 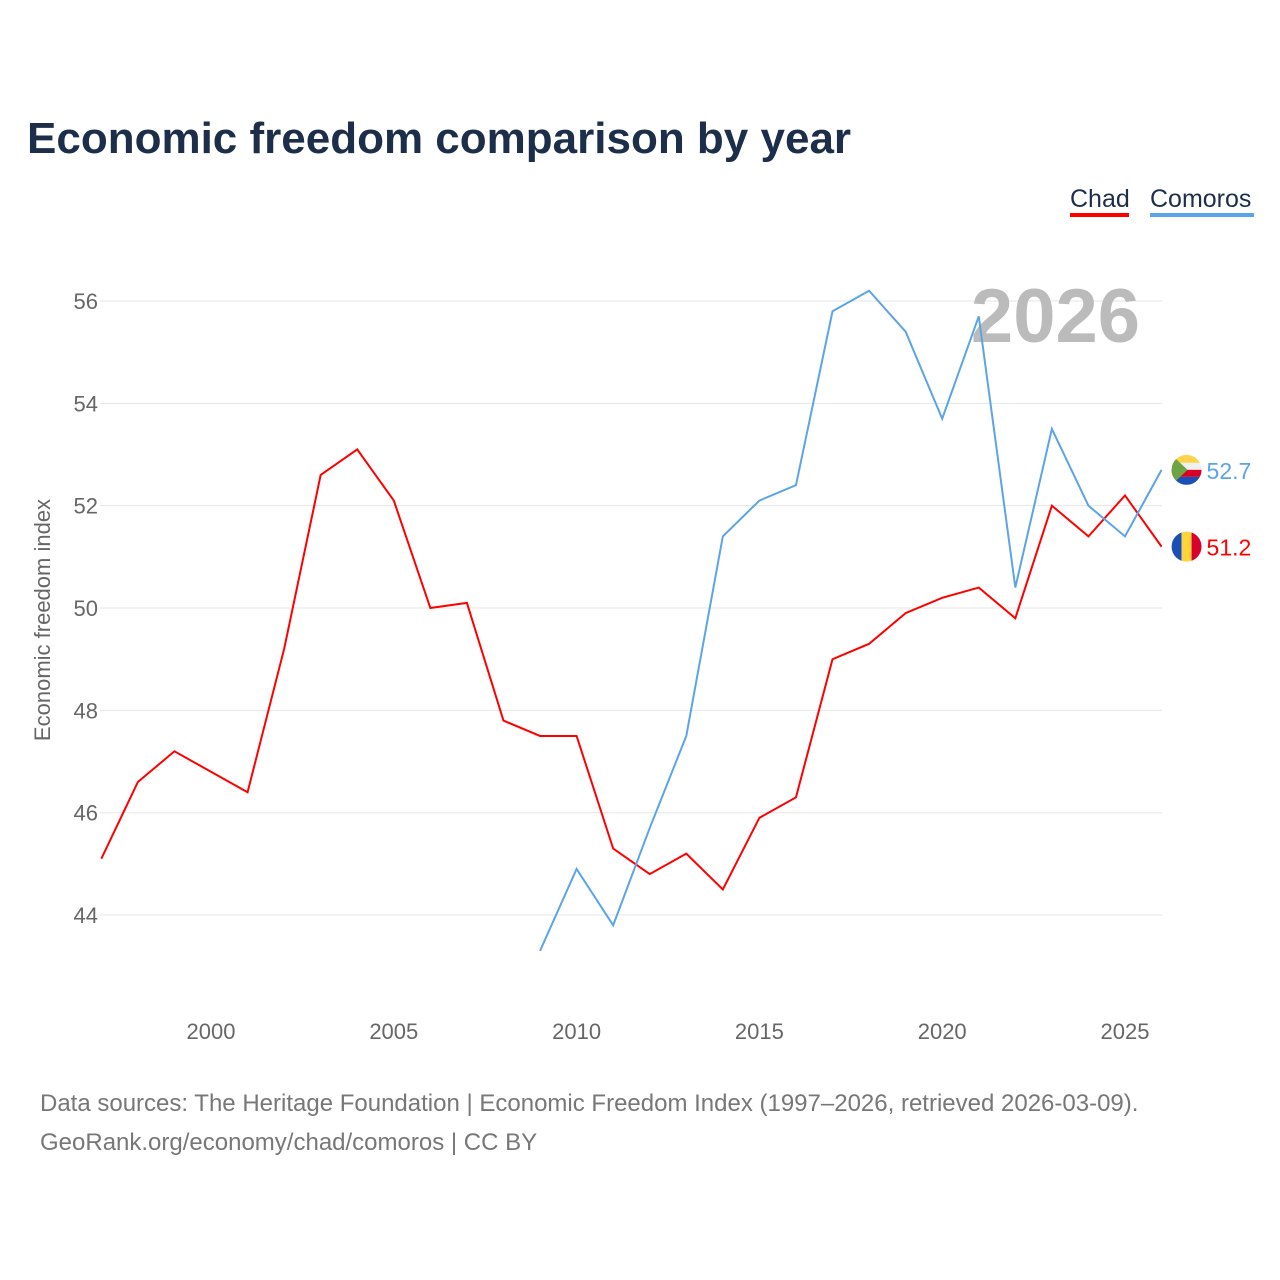 What do you see at coordinates (1229, 548) in the screenshot?
I see `end-value-label: 51.2` at bounding box center [1229, 548].